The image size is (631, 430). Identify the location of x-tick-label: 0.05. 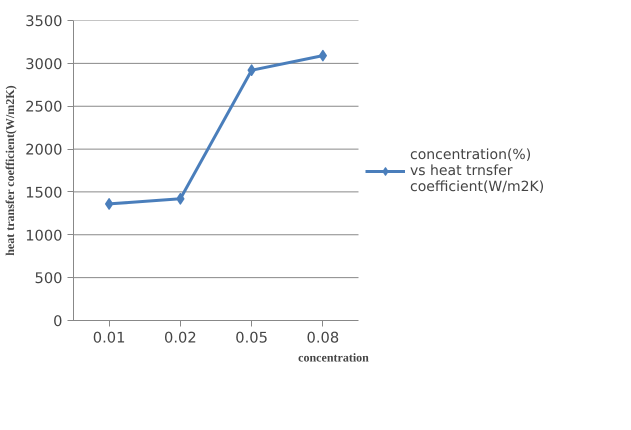
(251, 338).